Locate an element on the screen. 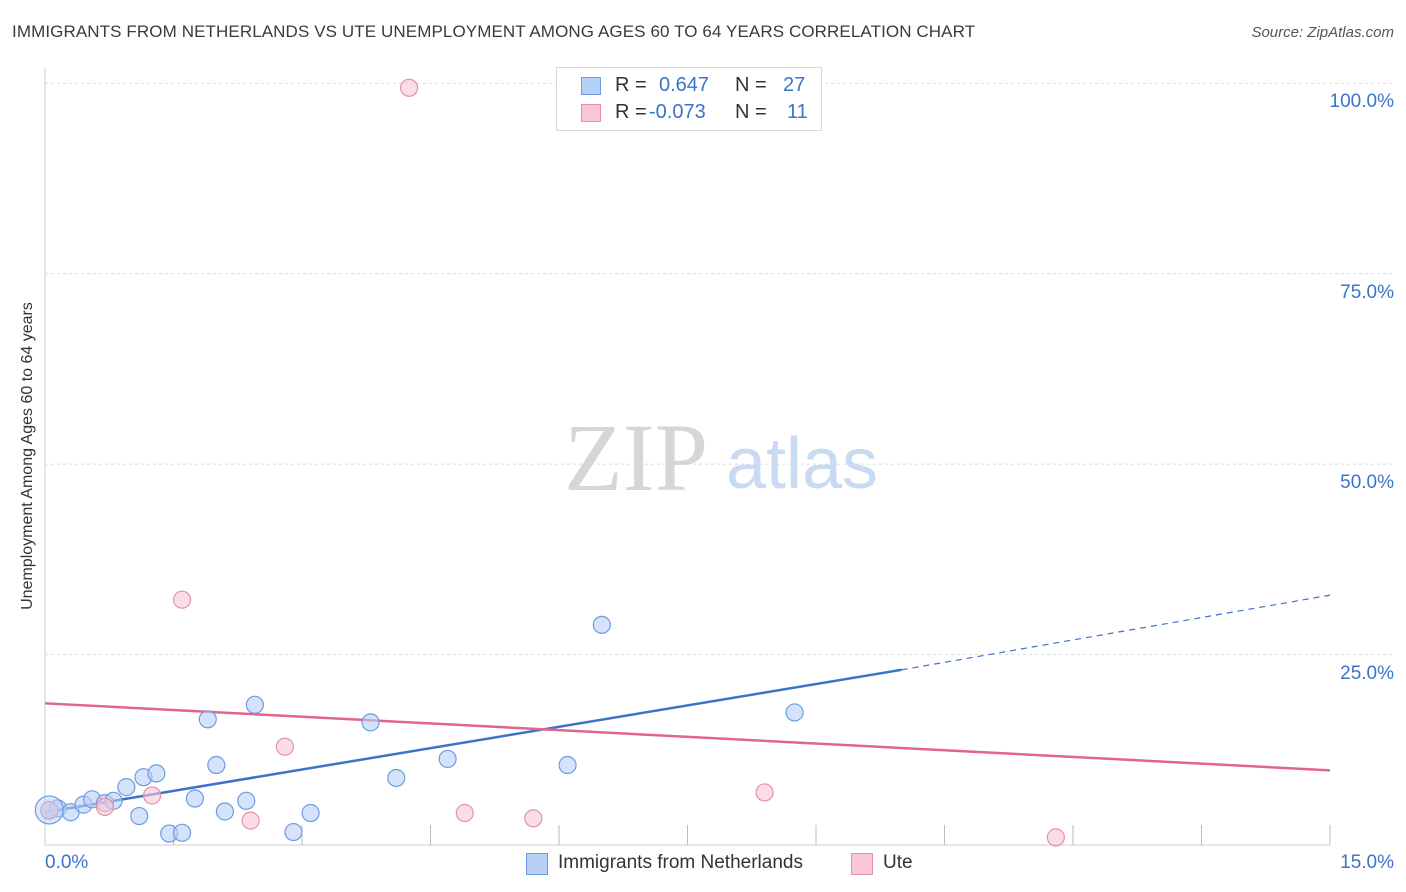  stats-legend: R = 0.647 N = 27 R = -0.073 N = 11 is located at coordinates (689, 99).